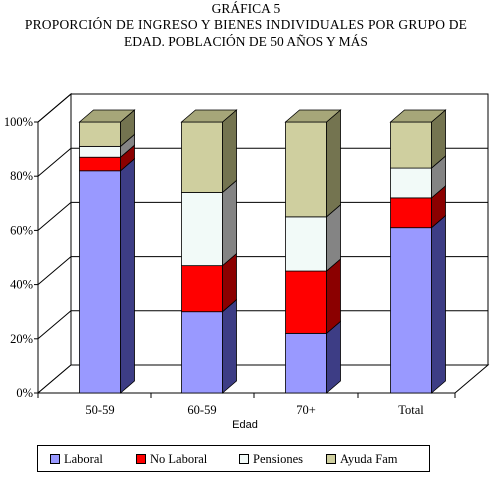 The height and width of the screenshot is (479, 492). I want to click on x-axis-label: Edad, so click(245, 425).